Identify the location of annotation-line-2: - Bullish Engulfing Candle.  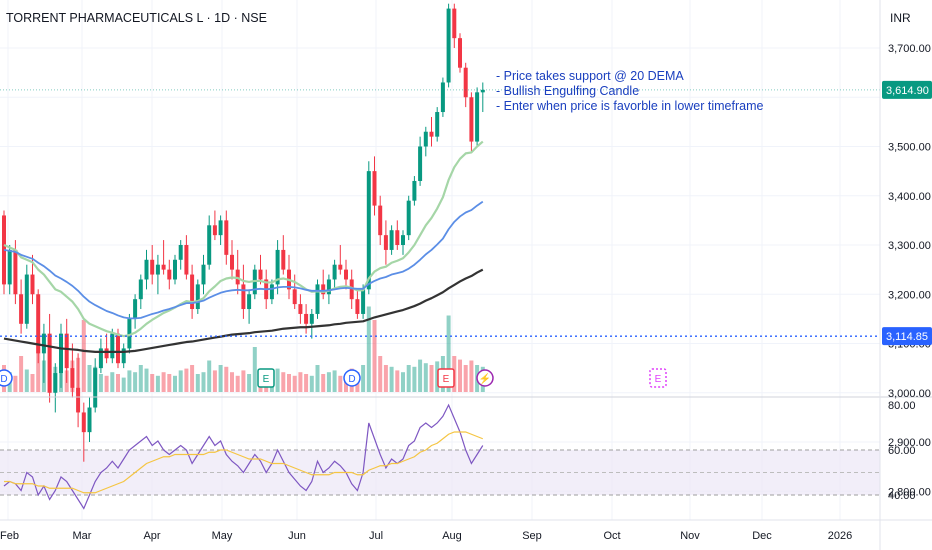
(567, 91).